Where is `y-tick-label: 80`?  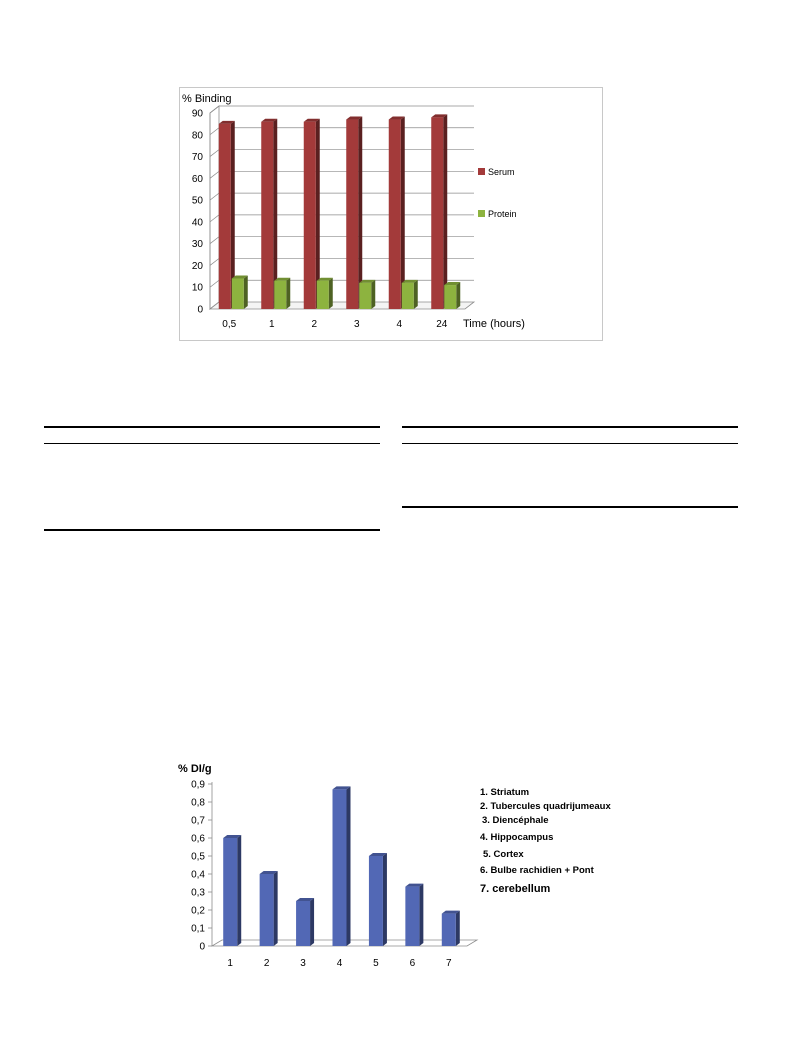
y-tick-label: 80 is located at coordinates (198, 135).